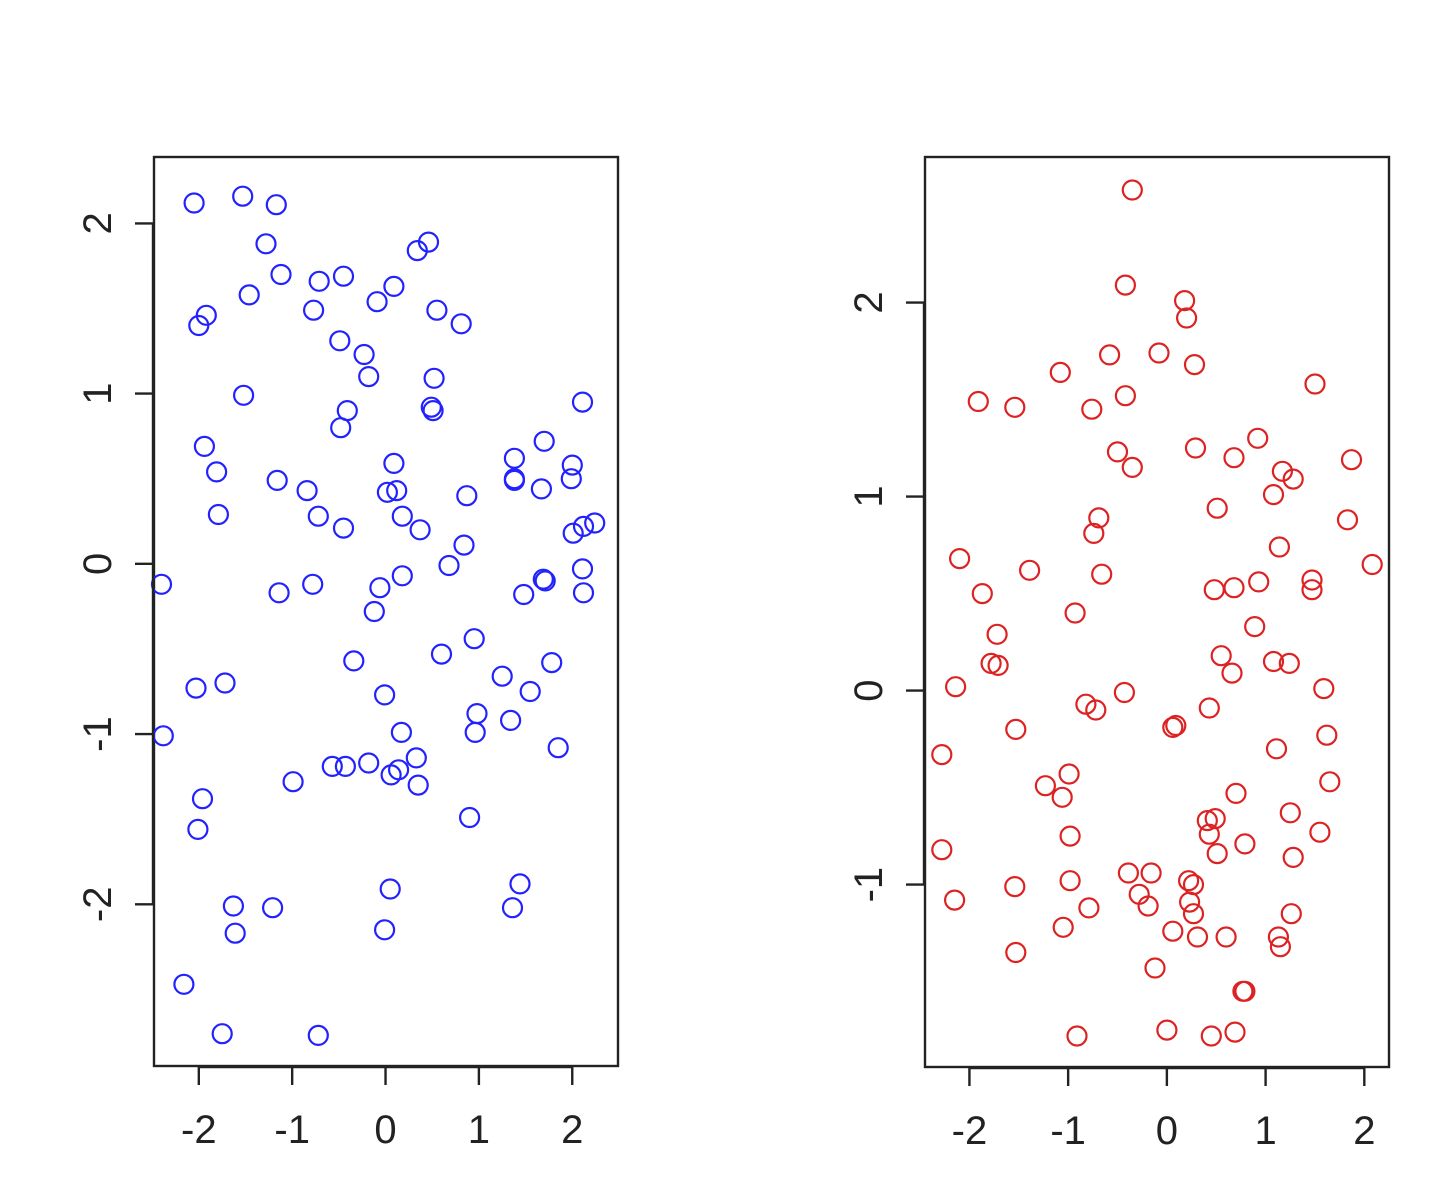 The width and height of the screenshot is (1451, 1200). What do you see at coordinates (869, 690) in the screenshot?
I see `y-tick-label: 0` at bounding box center [869, 690].